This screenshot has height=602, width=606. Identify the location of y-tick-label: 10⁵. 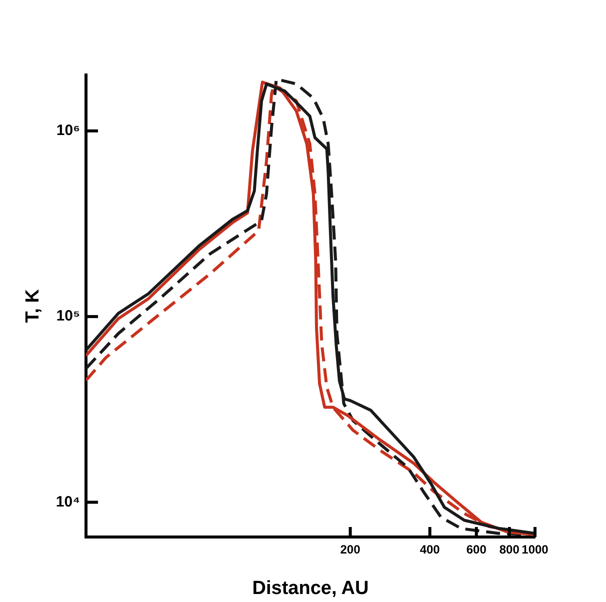
(68, 316).